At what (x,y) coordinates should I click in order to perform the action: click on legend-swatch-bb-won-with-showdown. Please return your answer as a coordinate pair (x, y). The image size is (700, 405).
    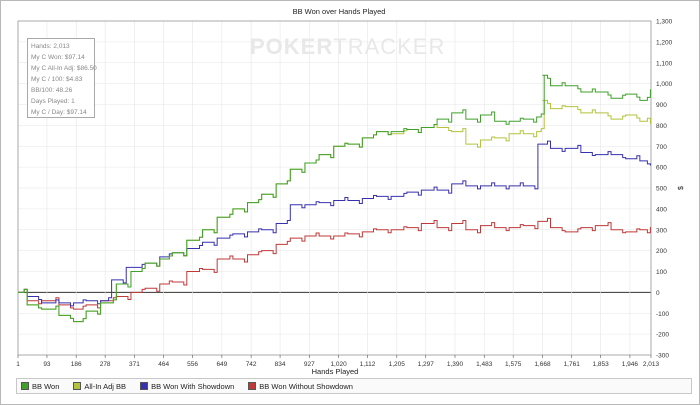
    Looking at the image, I should click on (144, 386).